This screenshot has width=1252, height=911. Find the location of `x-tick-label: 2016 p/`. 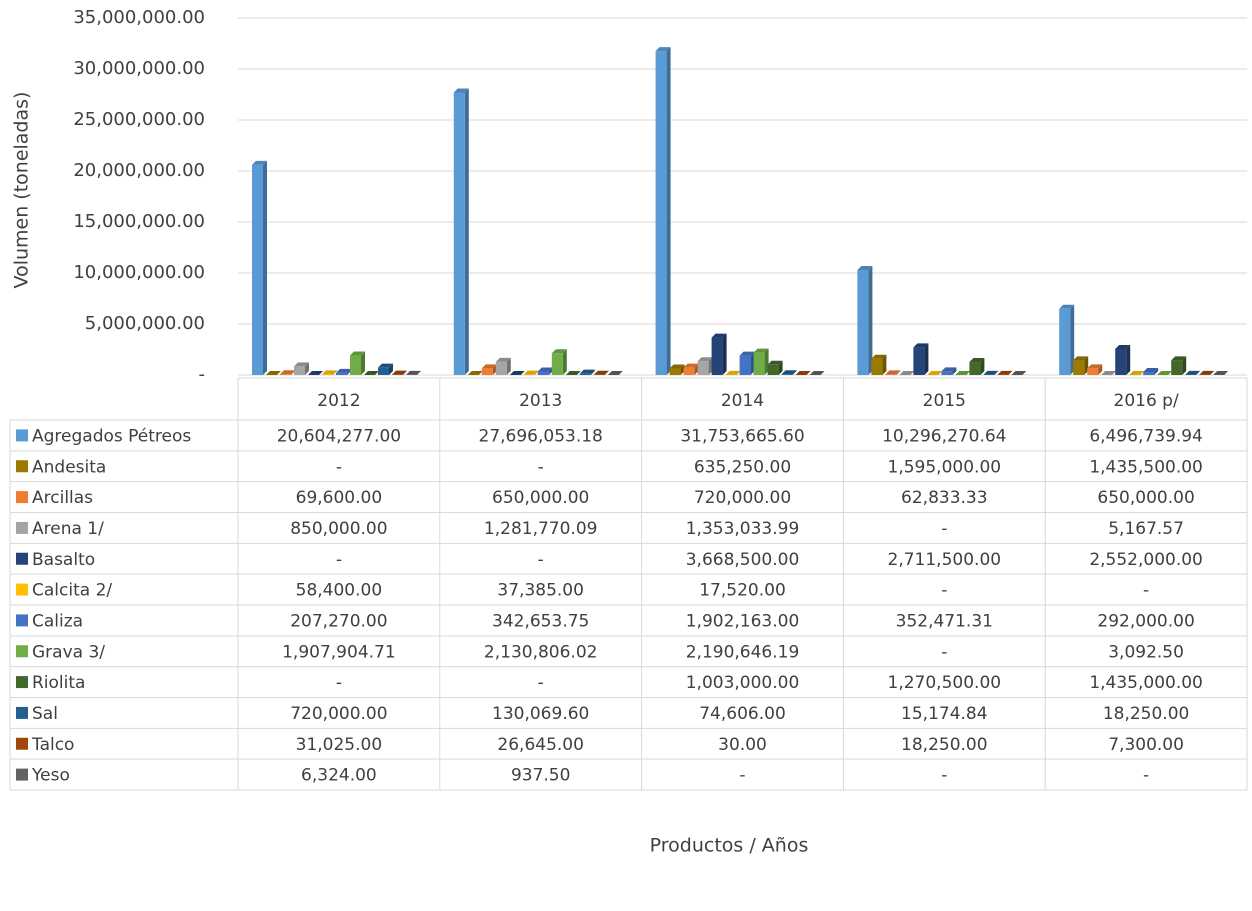

x-tick-label: 2016 p/ is located at coordinates (1146, 401).